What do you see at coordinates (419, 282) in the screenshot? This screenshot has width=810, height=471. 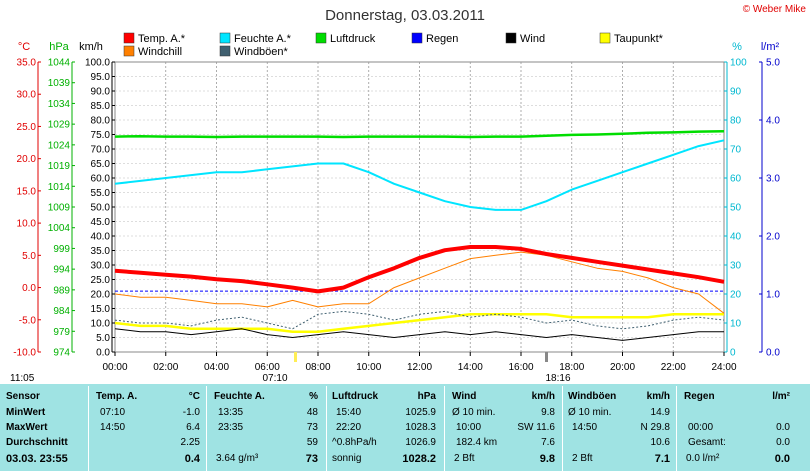 I see `series-windchill` at bounding box center [419, 282].